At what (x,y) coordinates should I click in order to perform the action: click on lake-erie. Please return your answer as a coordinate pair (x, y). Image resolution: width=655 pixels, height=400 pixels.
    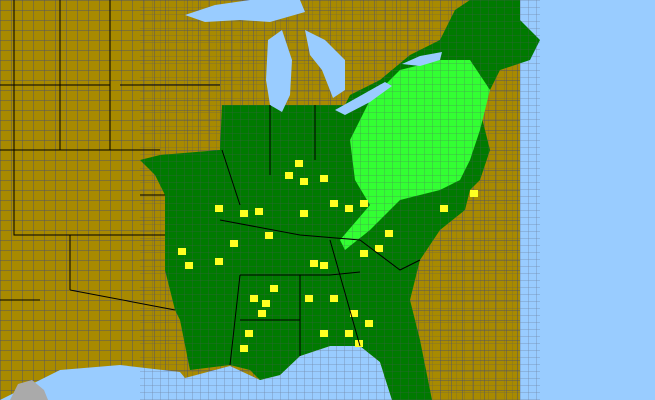
    Looking at the image, I should click on (363, 98).